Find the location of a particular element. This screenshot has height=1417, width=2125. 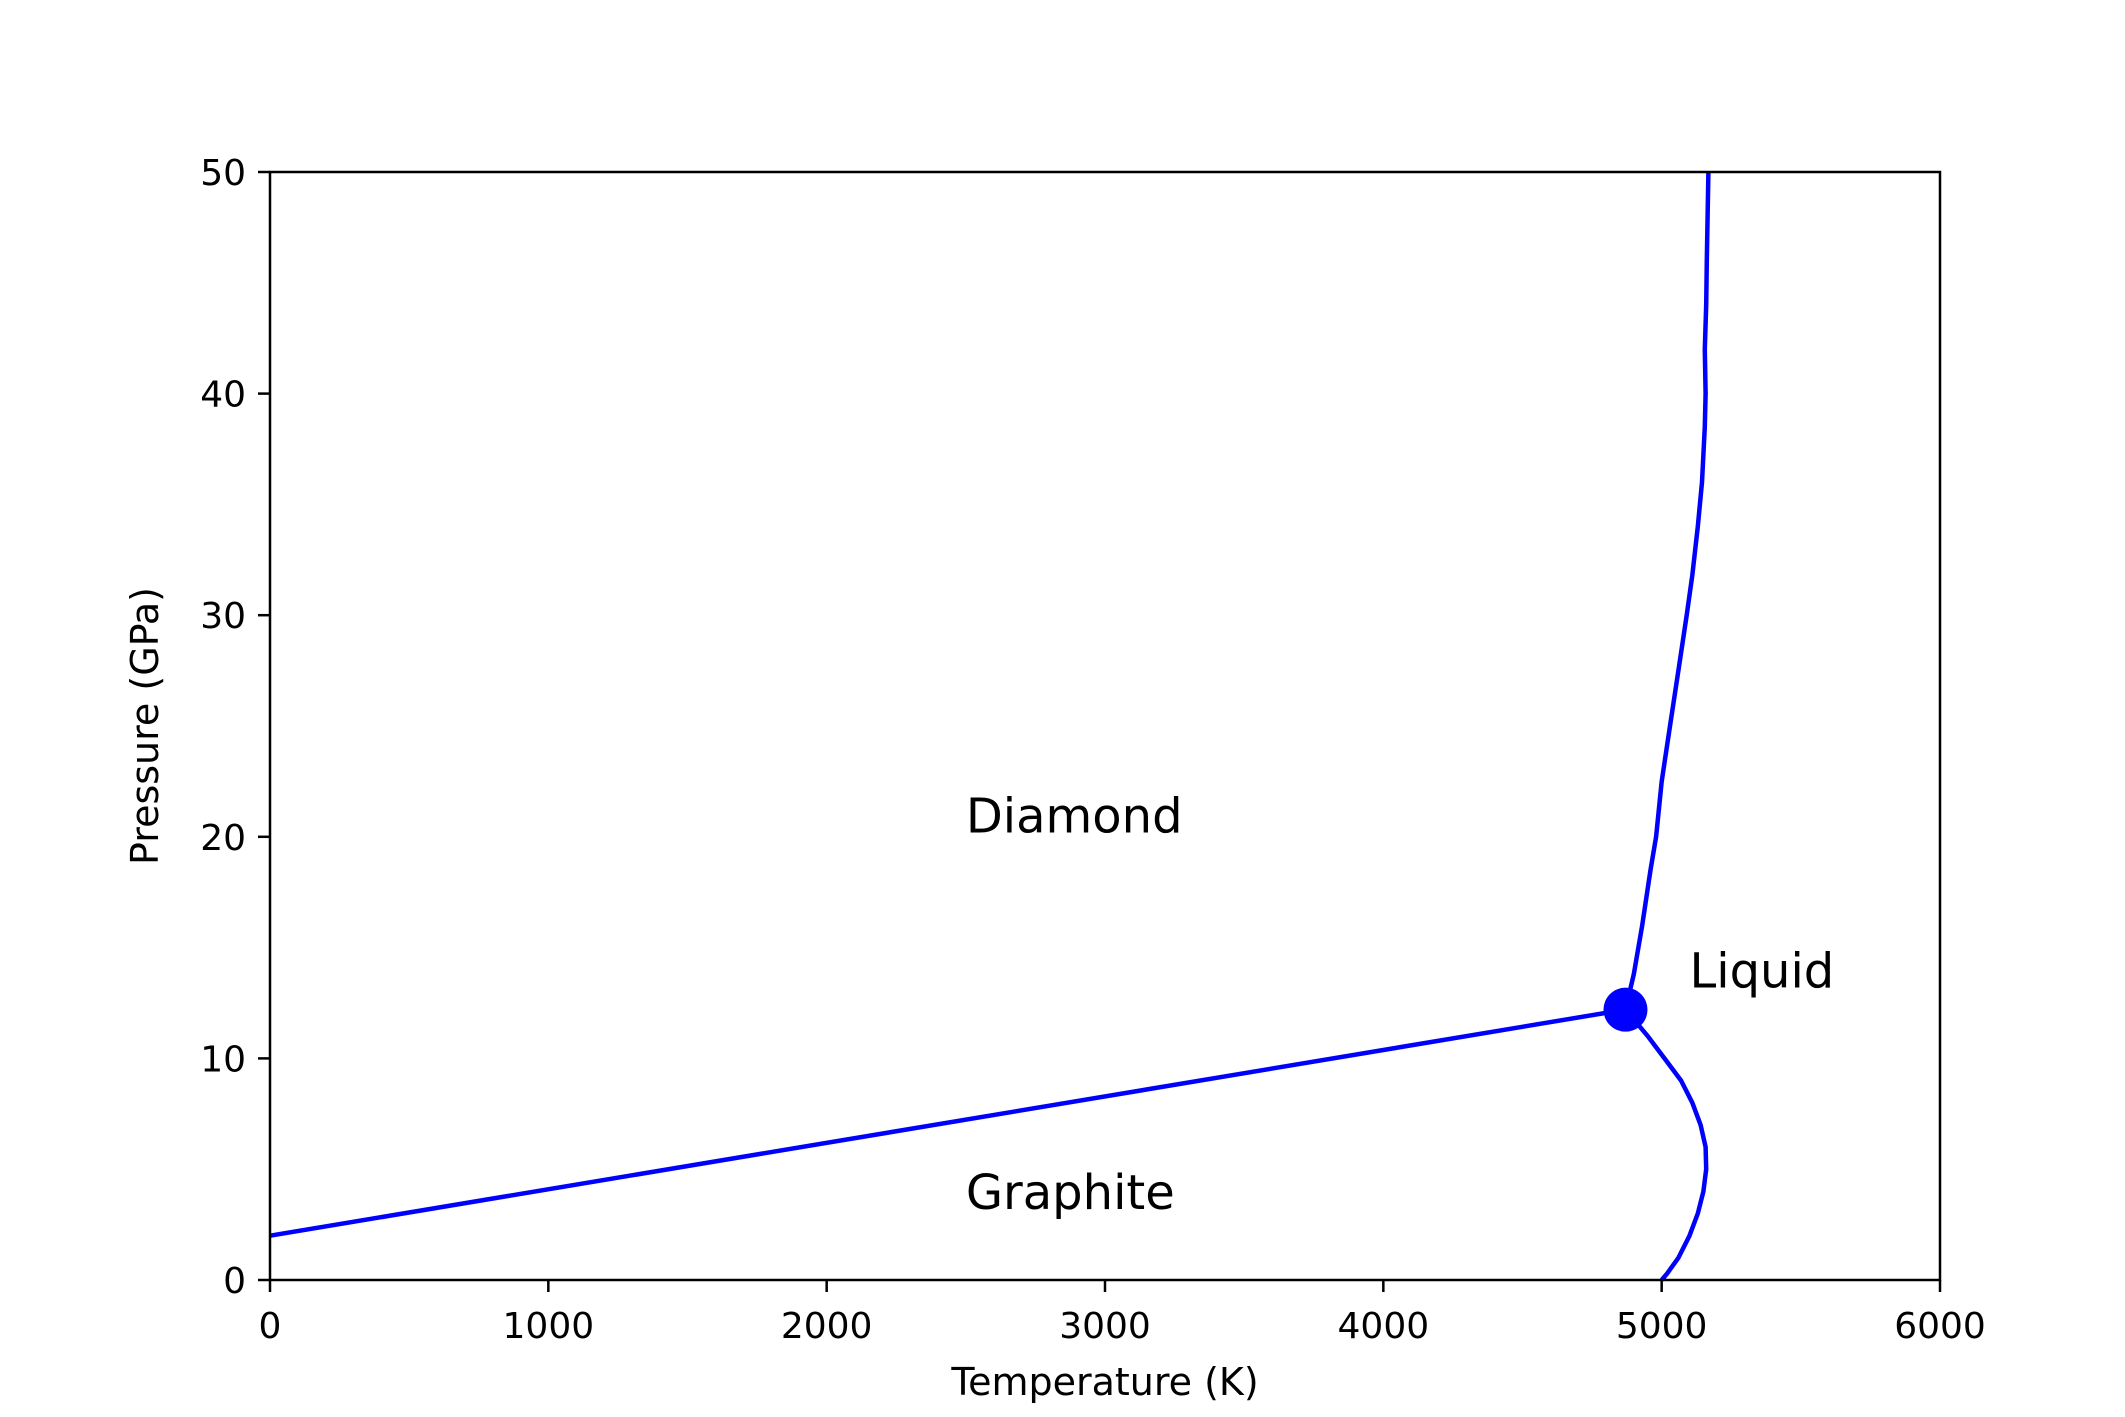

phase-boundary-graphite-diamond is located at coordinates (947, 1122).